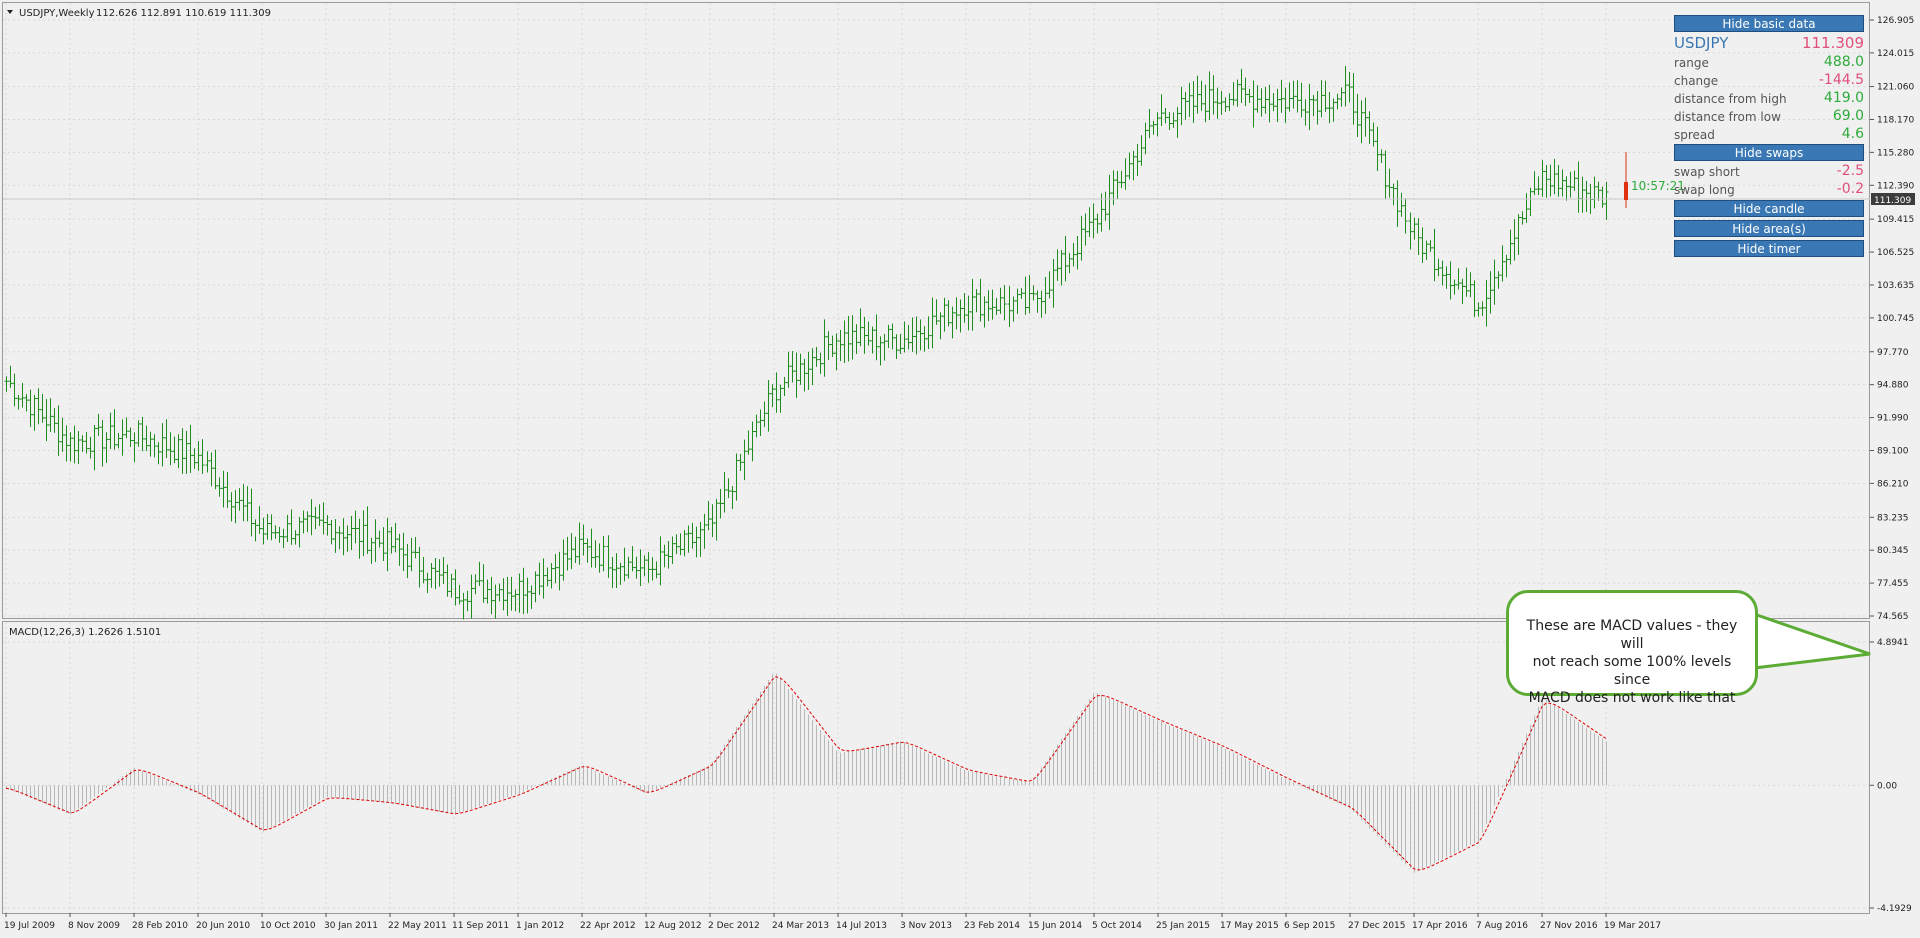  Describe the element at coordinates (57, 13) in the screenshot. I see `chart-title: USDJPY,Weekly` at that location.